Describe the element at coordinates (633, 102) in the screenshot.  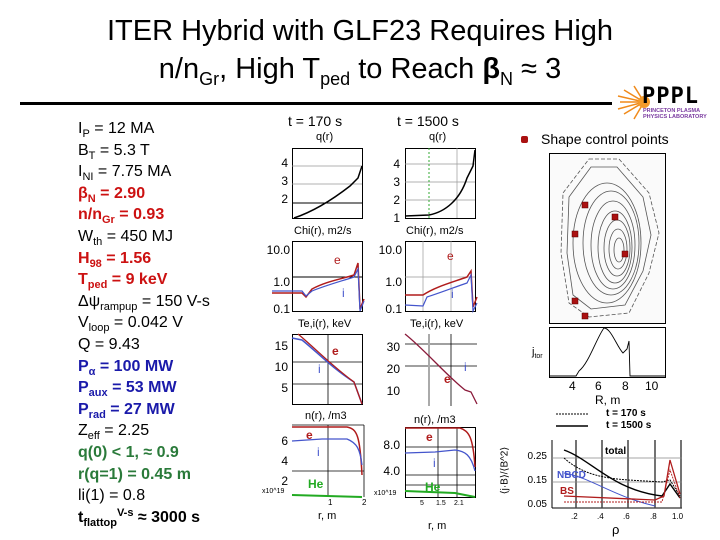
I see `sun-burst-icon` at that location.